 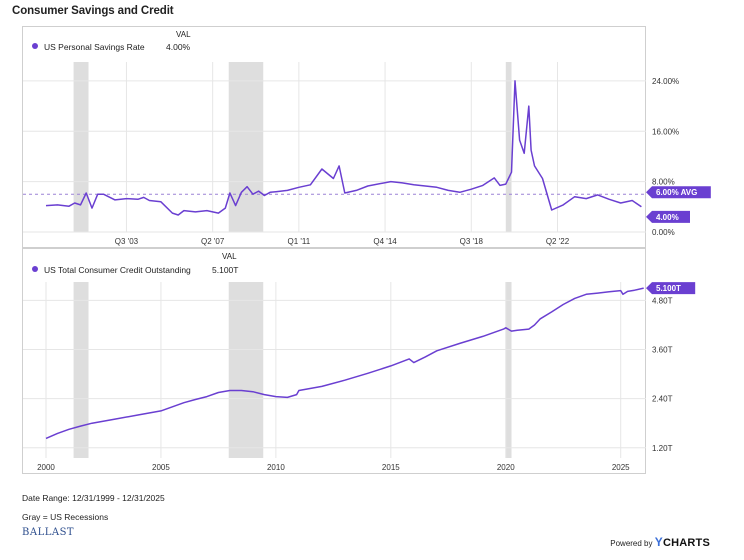 I want to click on ballast-logo: BALLAST, so click(x=48, y=532).